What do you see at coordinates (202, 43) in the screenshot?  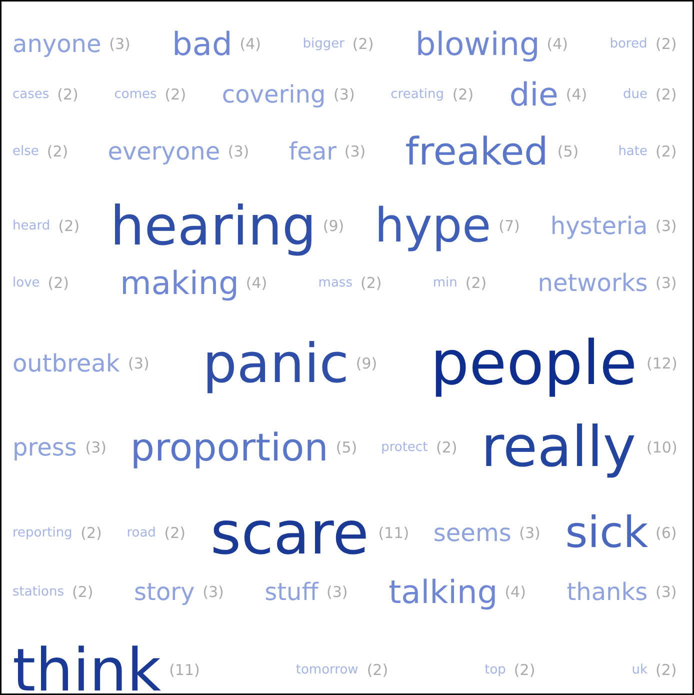 I see `category-label: bad` at bounding box center [202, 43].